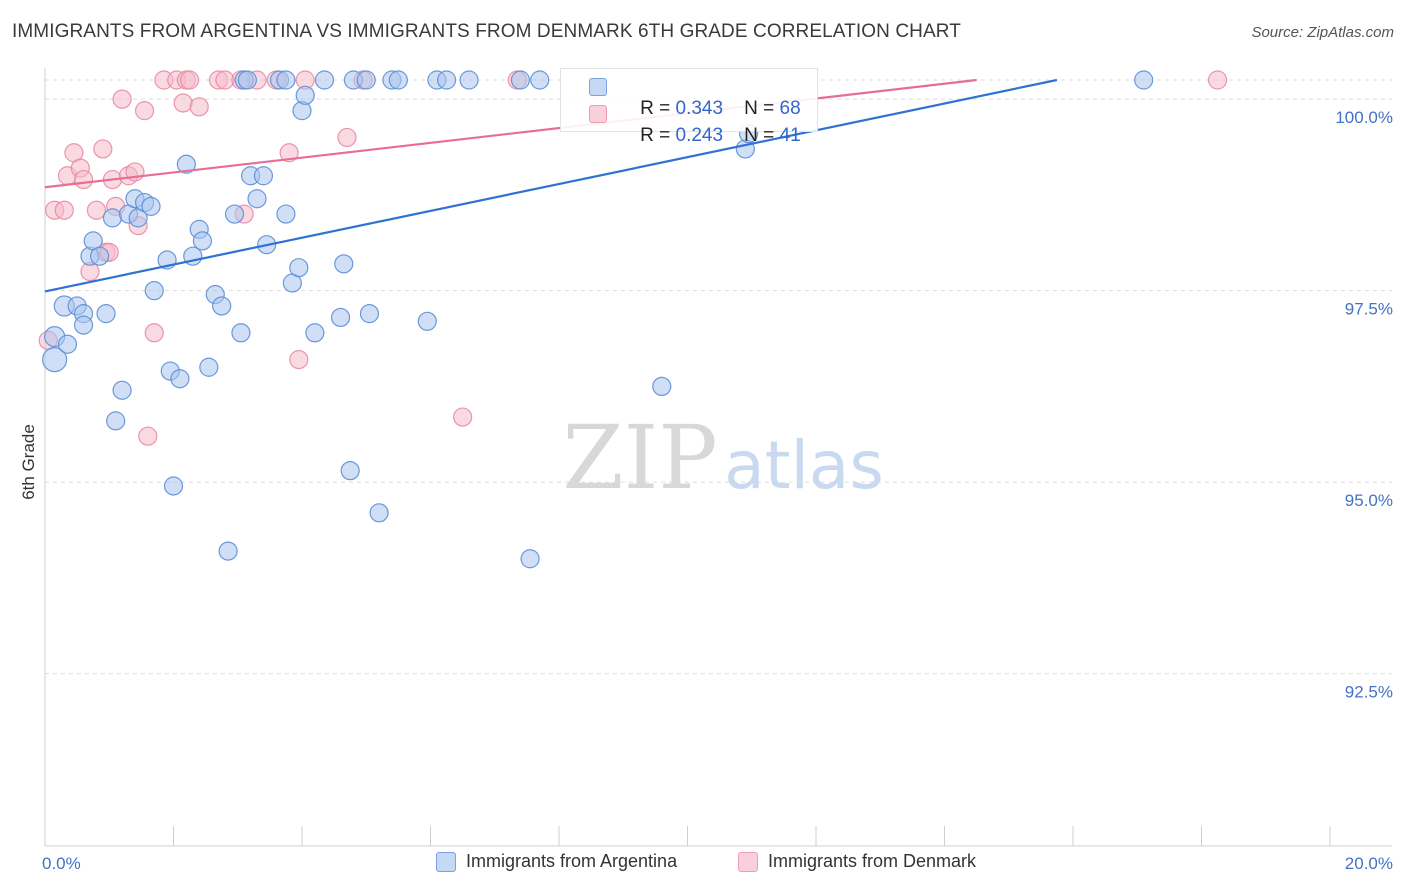 The height and width of the screenshot is (892, 1406). I want to click on legend-denmark: Immigrants from Denmark, so click(857, 861).